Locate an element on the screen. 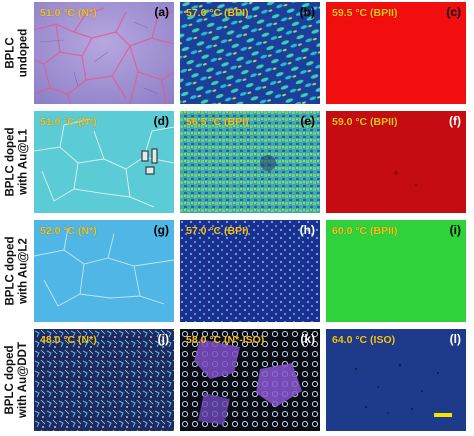 The height and width of the screenshot is (436, 474). micrograph-panel-f: 59.0 °C (BPII) (f) is located at coordinates (396, 162).